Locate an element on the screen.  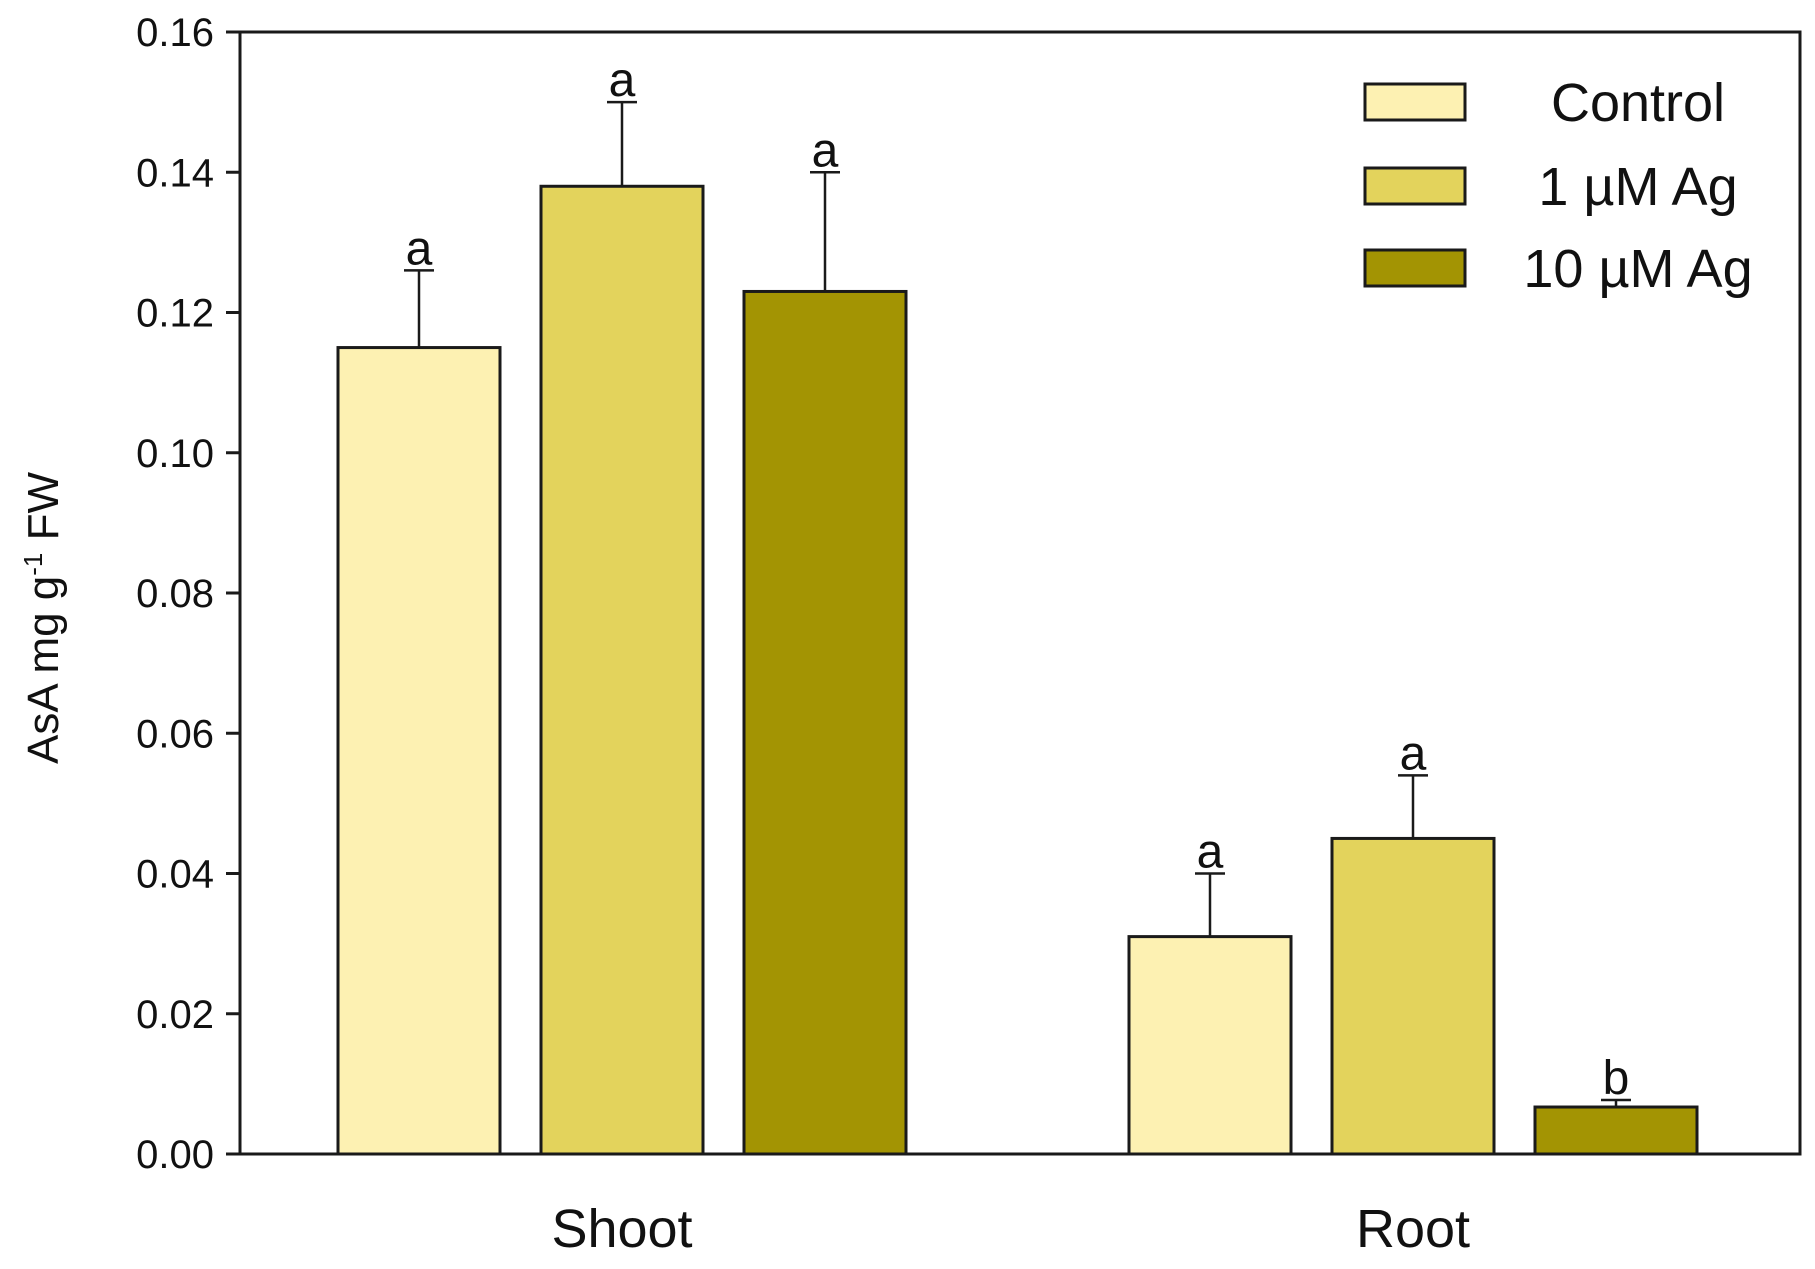
y-tick-label: 0.14 is located at coordinates (175, 173).